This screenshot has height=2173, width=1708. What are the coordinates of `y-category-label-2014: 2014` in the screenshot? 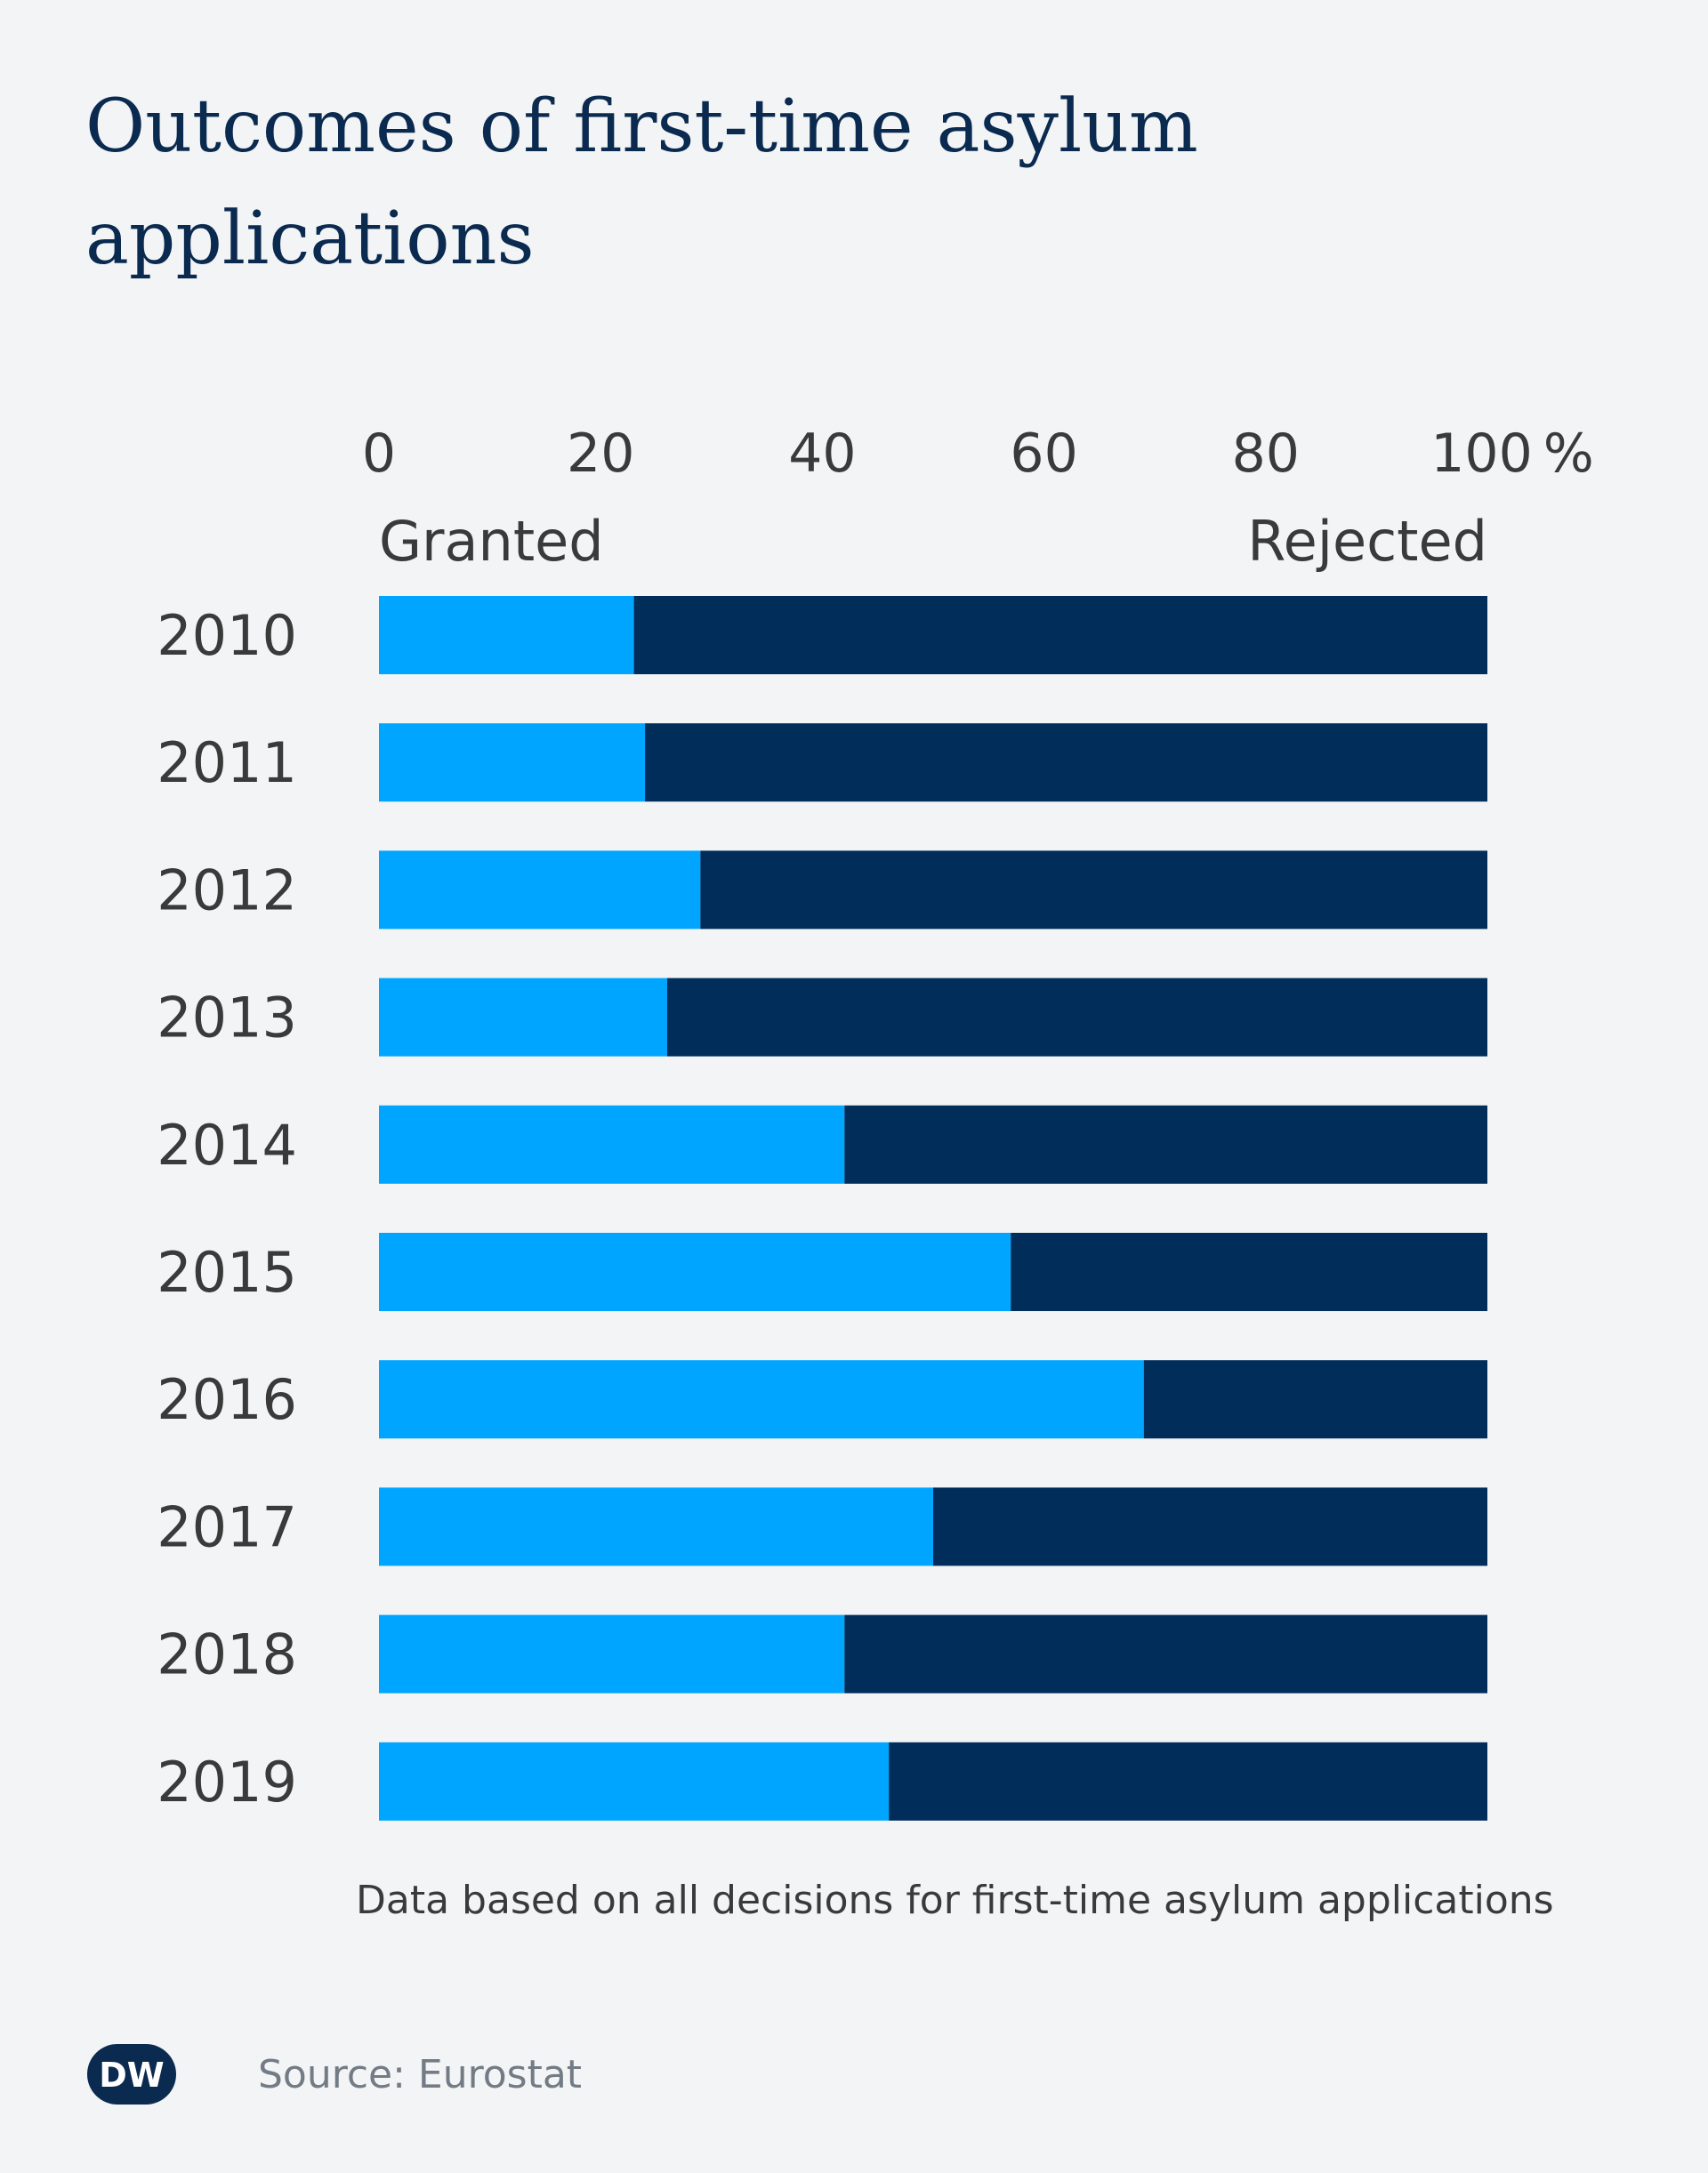 It's located at (227, 1145).